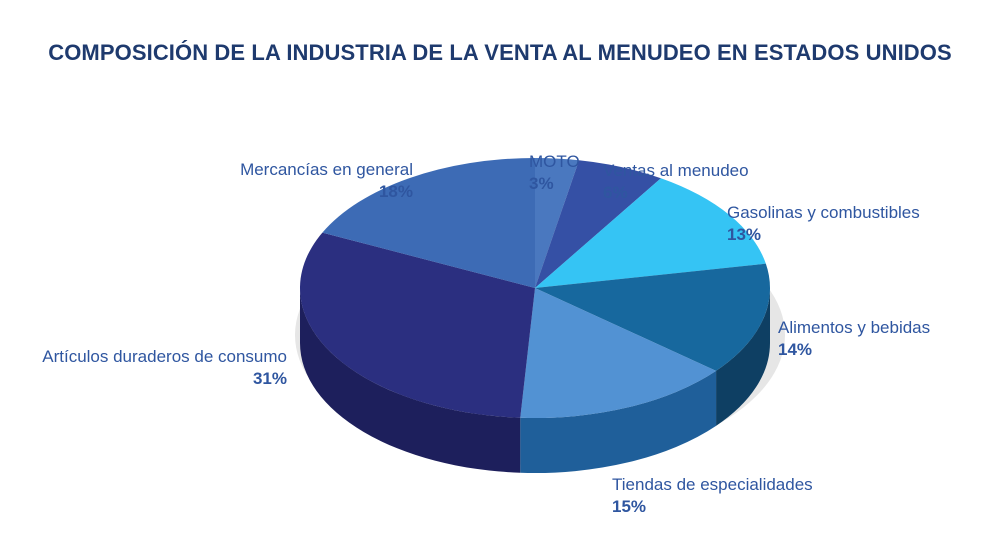 The height and width of the screenshot is (548, 1000). I want to click on value-tiendas-de-especialidades: 15%, so click(629, 506).